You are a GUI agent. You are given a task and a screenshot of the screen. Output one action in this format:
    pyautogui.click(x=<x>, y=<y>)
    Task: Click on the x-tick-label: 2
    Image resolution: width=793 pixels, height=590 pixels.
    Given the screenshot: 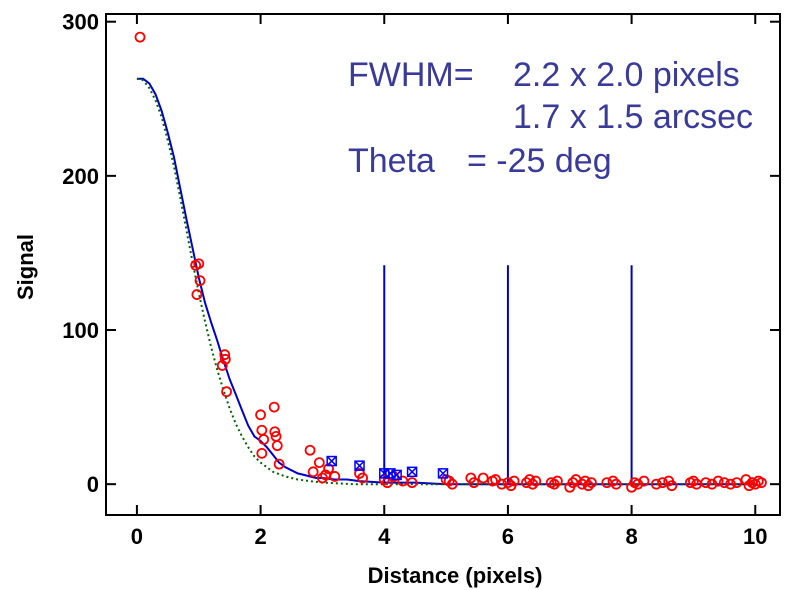 What is the action you would take?
    pyautogui.click(x=260, y=536)
    